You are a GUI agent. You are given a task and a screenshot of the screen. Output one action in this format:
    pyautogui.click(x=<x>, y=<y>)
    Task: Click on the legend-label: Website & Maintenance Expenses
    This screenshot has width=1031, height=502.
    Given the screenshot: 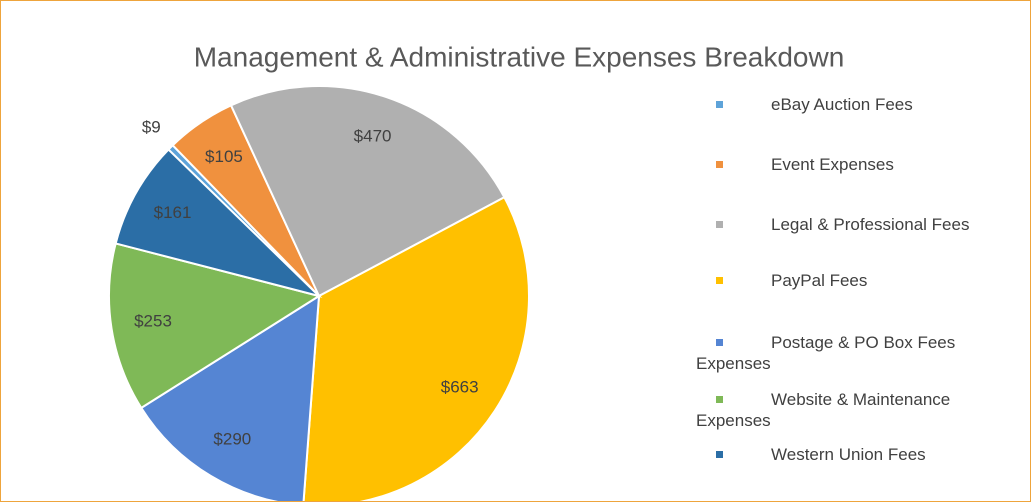 What is the action you would take?
    pyautogui.click(x=823, y=410)
    